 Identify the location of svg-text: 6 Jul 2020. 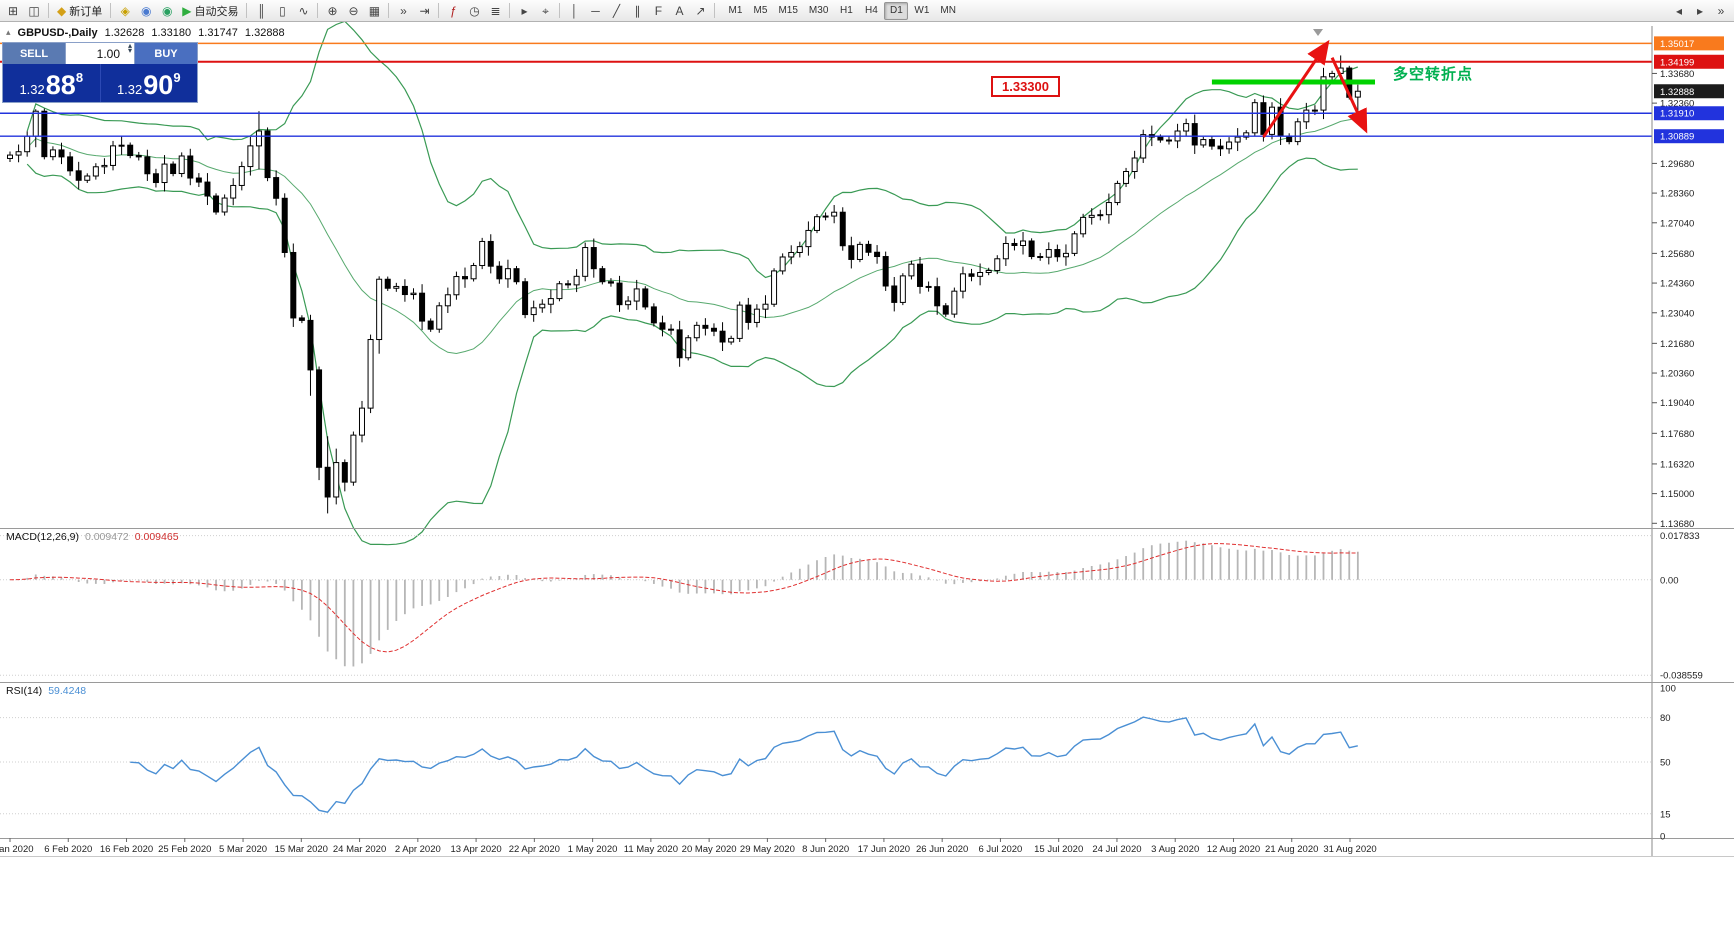
(1001, 849).